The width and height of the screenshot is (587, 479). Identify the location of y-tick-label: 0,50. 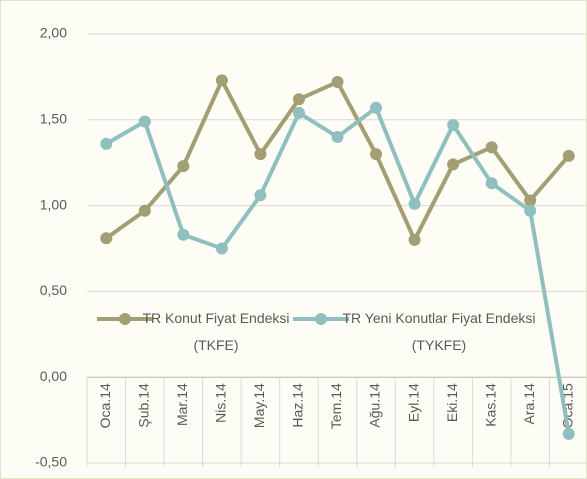
(53, 290).